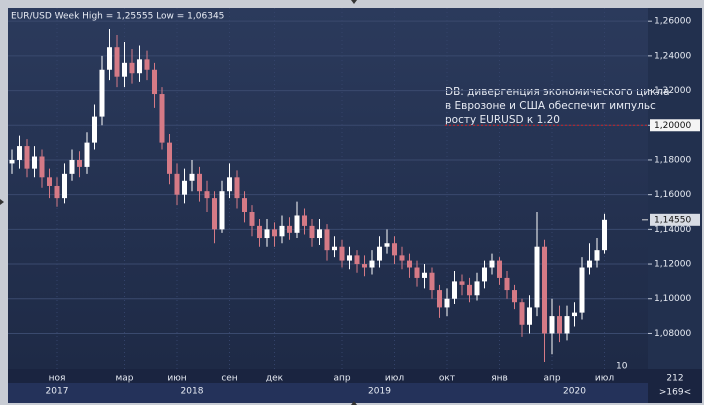 The width and height of the screenshot is (704, 405). What do you see at coordinates (672, 334) in the screenshot?
I see `y-tick-label: 1,08000` at bounding box center [672, 334].